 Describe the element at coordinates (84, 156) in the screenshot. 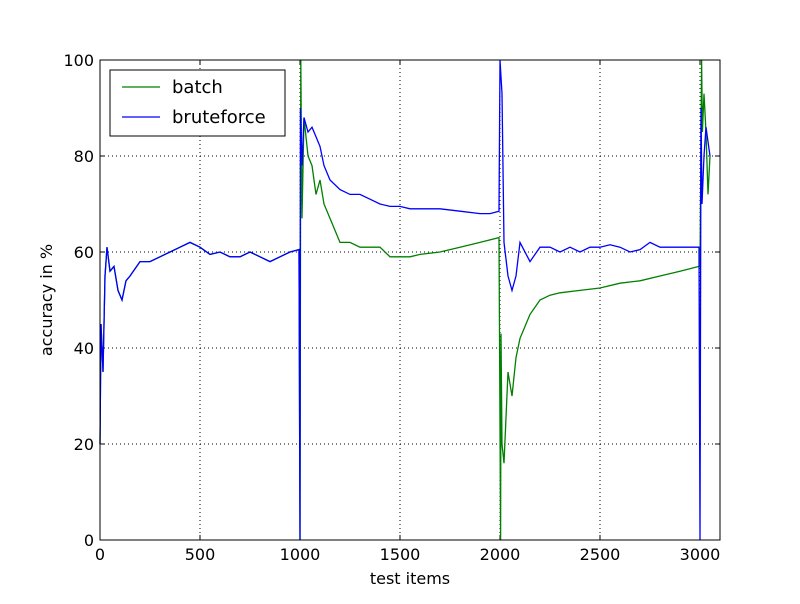

I see `y-tick-label: 80` at that location.